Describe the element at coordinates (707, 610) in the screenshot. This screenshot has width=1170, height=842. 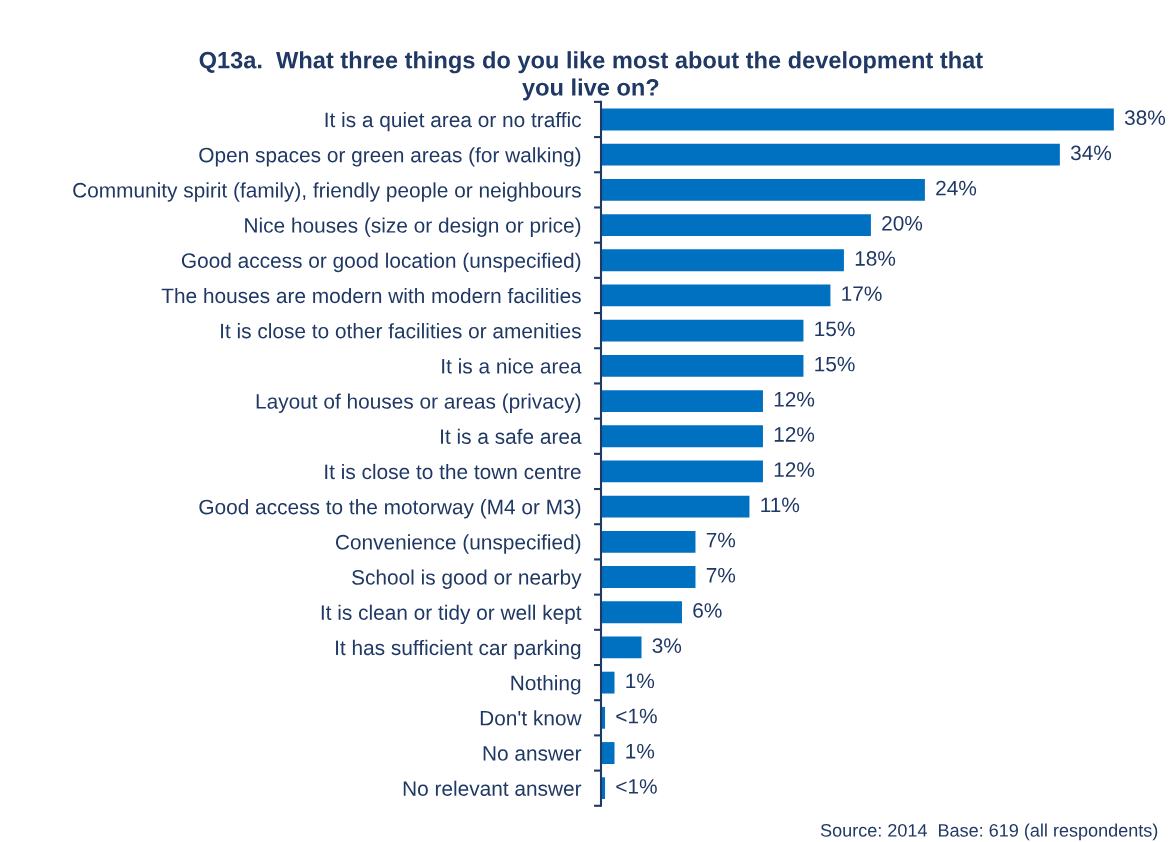
I see `data-label: 6%` at that location.